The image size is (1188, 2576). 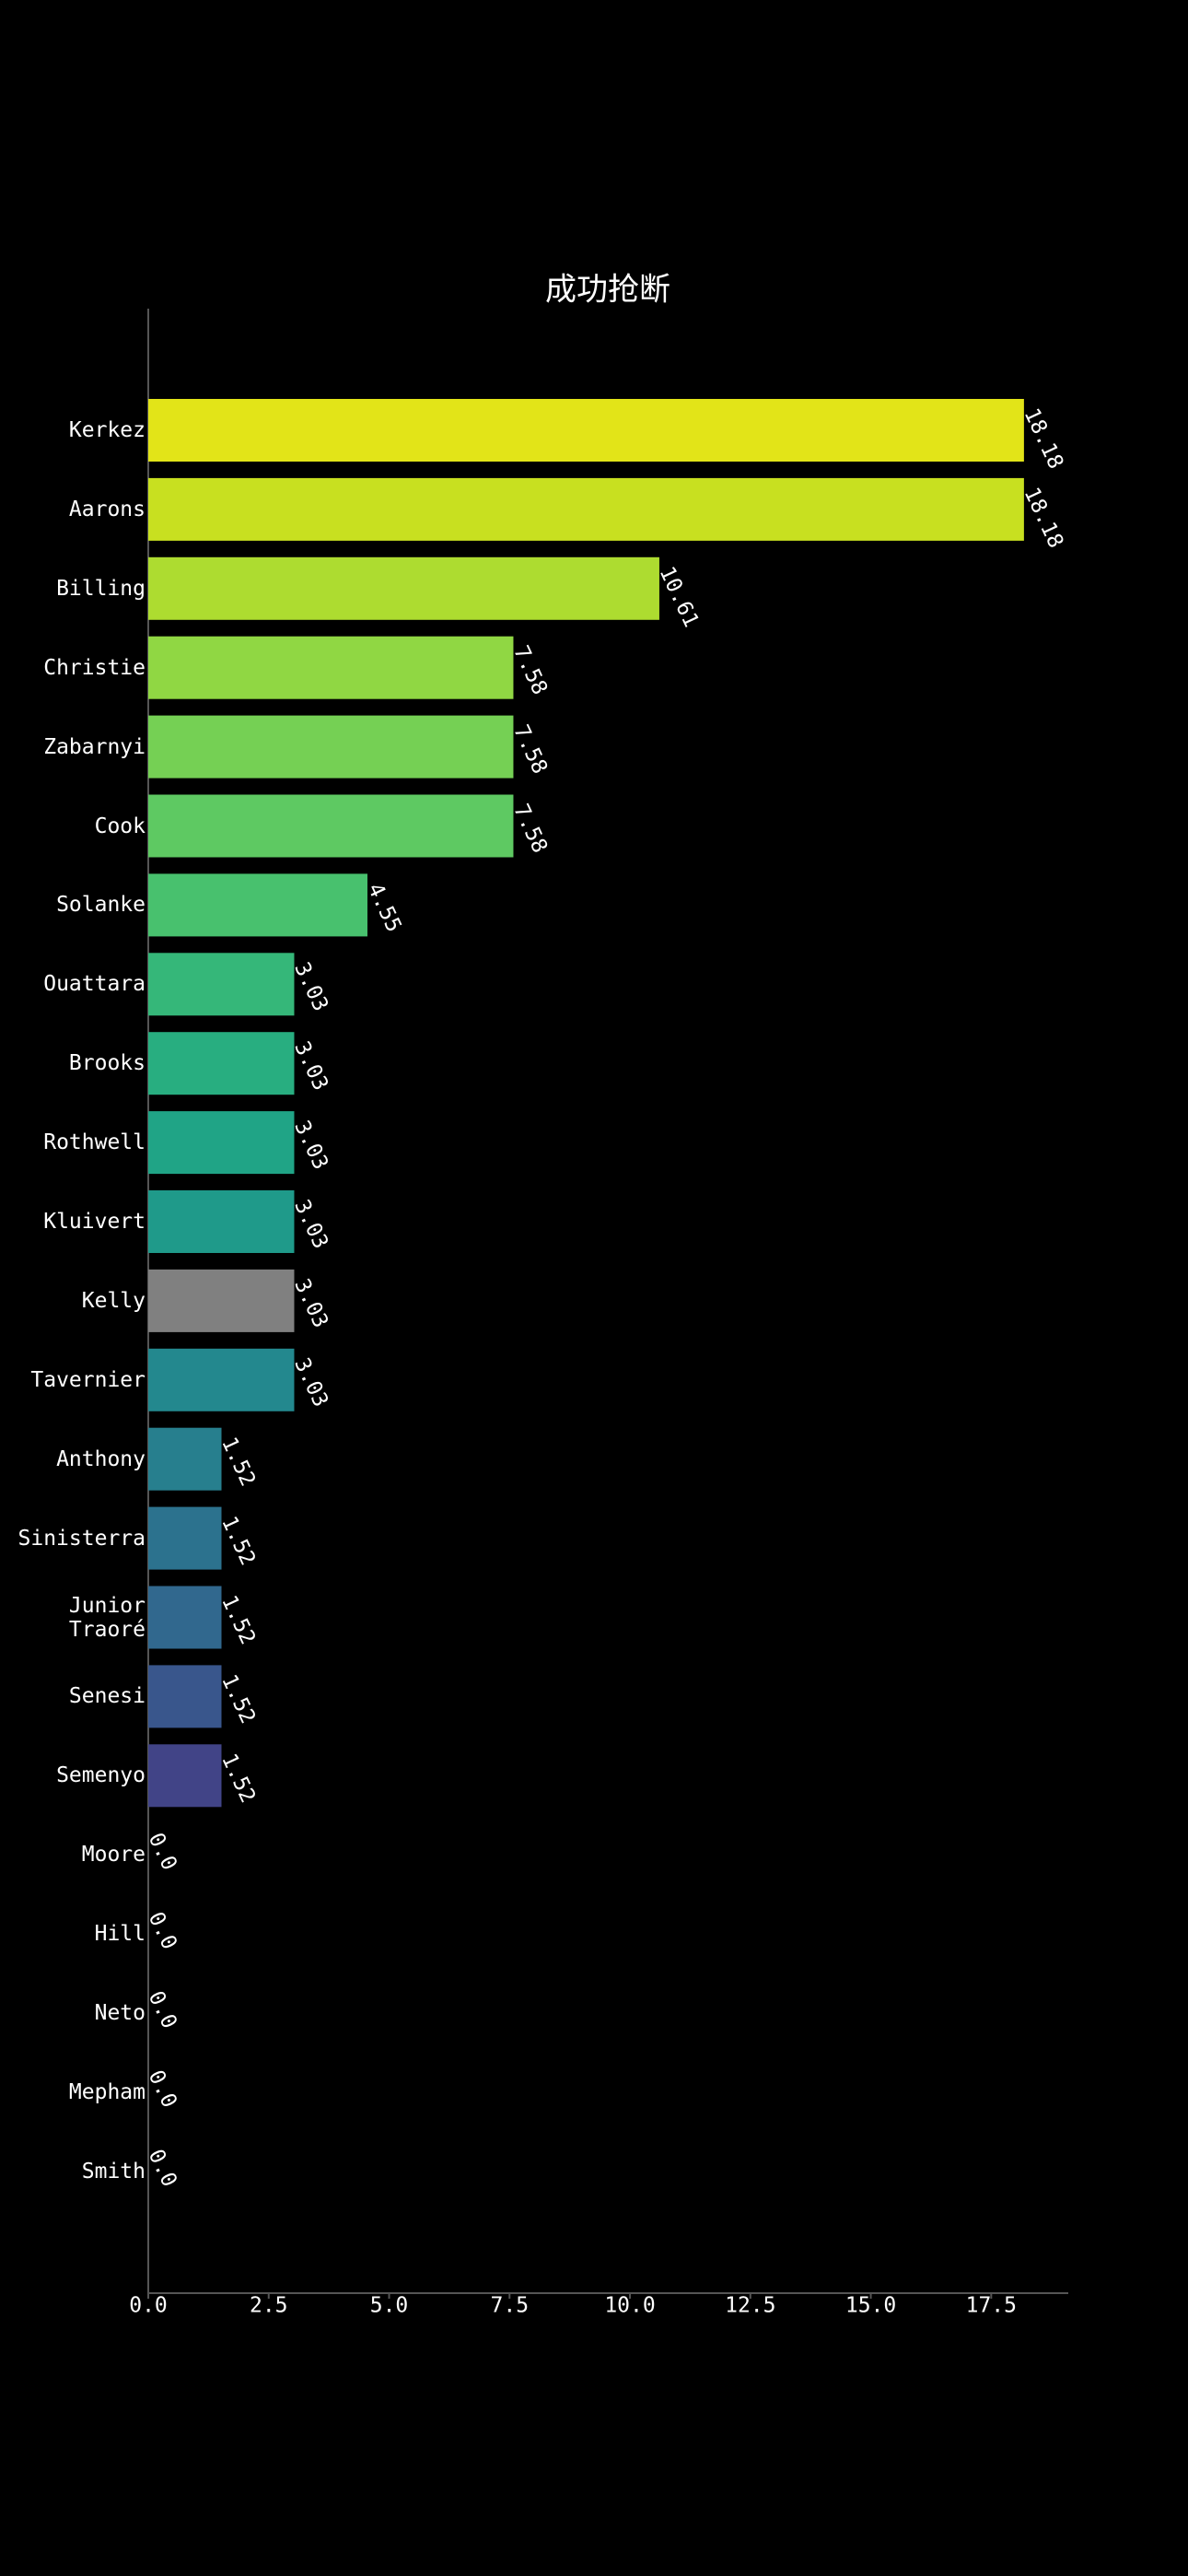 I want to click on chart-title: 成功抢断, so click(x=607, y=290).